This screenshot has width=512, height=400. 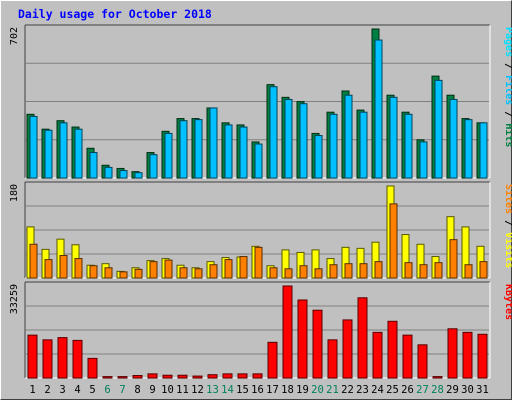 I want to click on x-tick-label: 25, so click(x=392, y=390).